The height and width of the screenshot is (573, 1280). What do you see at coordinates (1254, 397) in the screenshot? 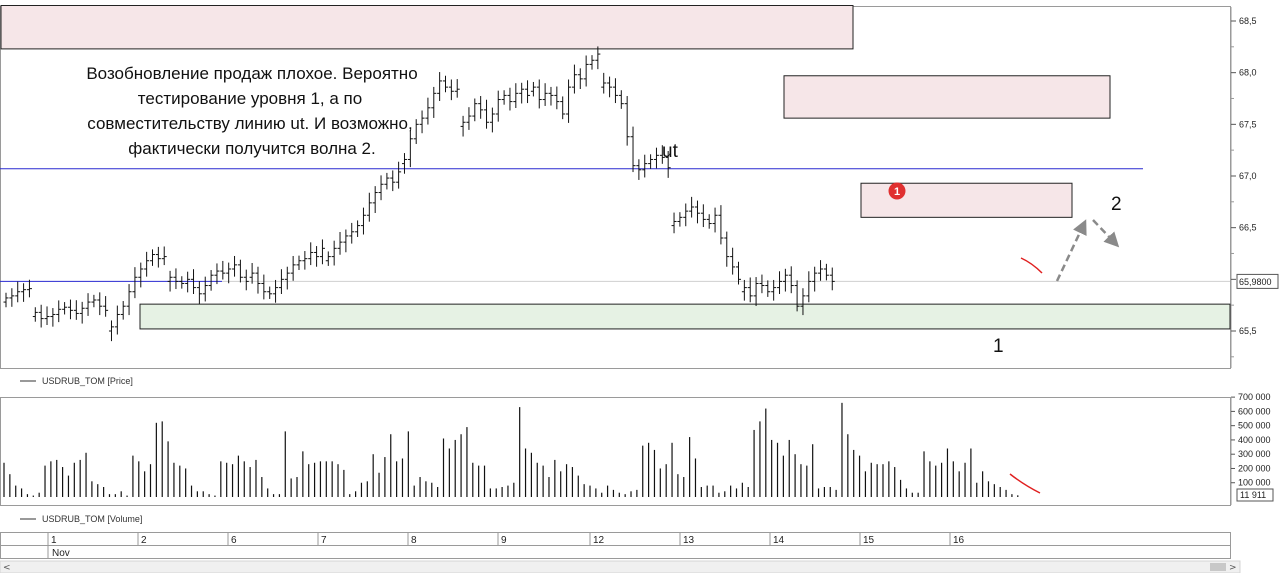
I see `volume-tick-label: 700 000` at bounding box center [1254, 397].